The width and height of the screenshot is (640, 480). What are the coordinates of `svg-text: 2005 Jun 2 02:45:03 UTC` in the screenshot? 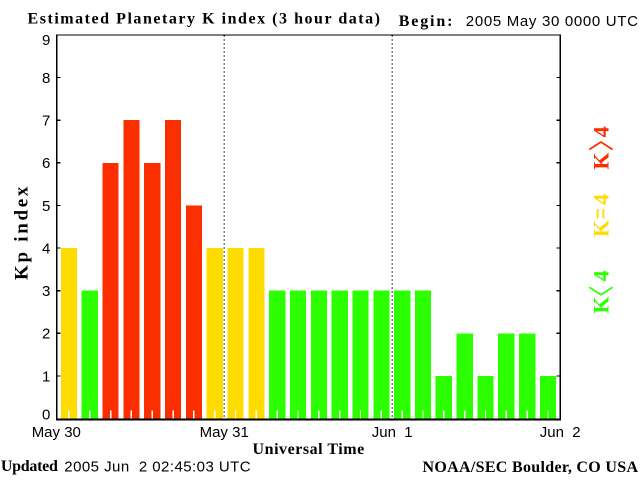 It's located at (157, 466).